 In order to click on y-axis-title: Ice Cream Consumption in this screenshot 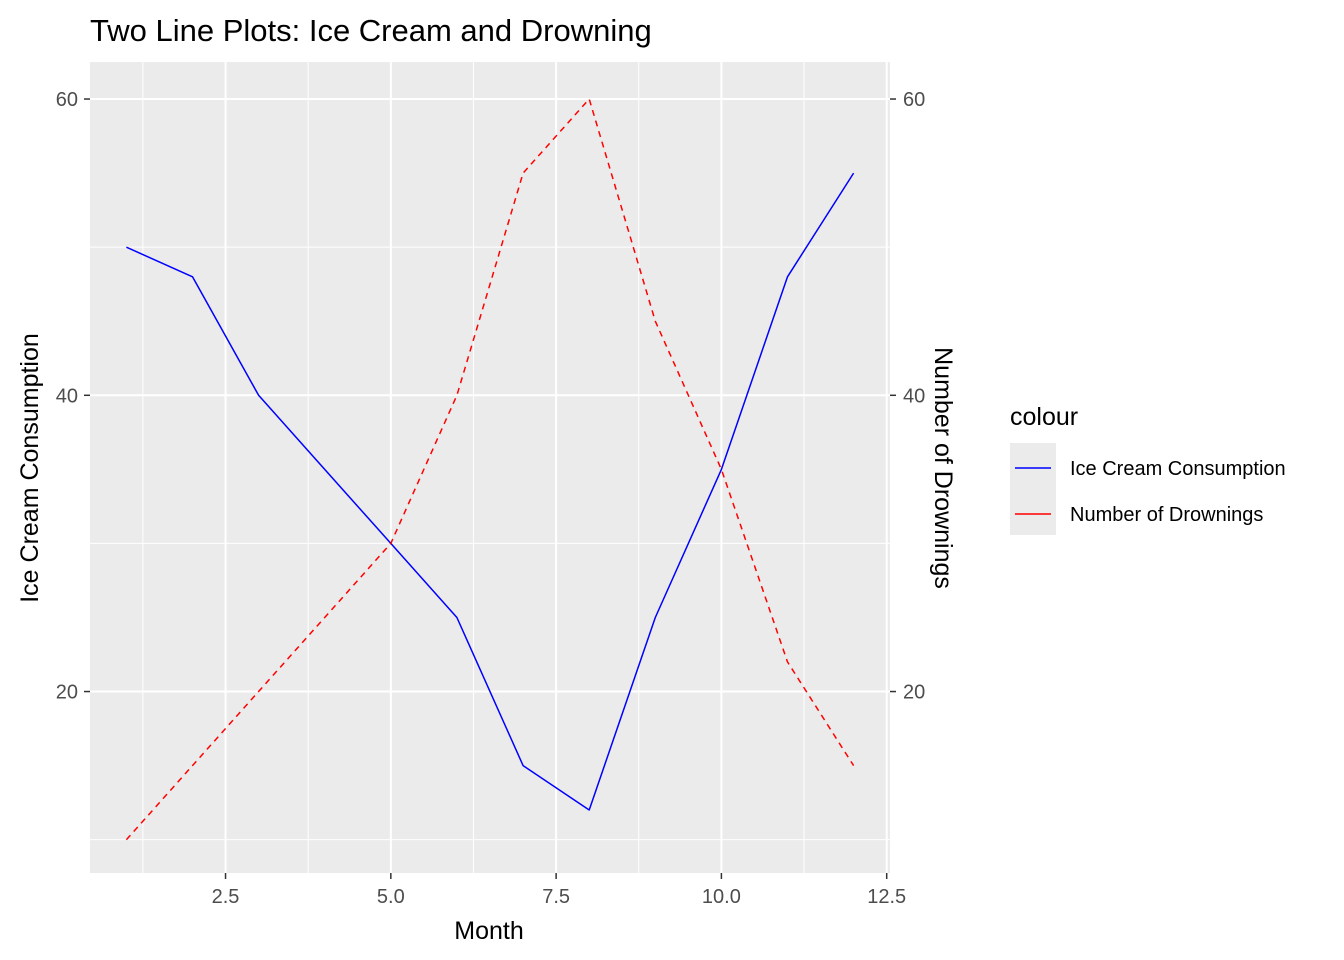, I will do `click(30, 468)`.